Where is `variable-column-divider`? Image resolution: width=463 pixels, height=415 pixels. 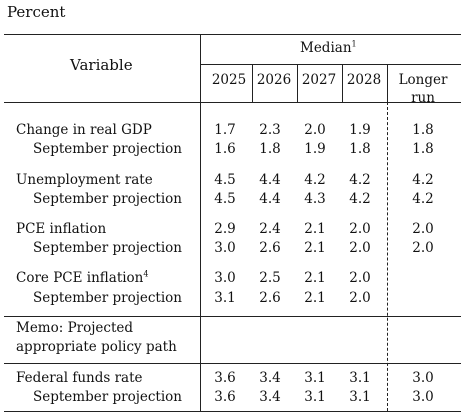
variable-column-divider is located at coordinates (200, 222).